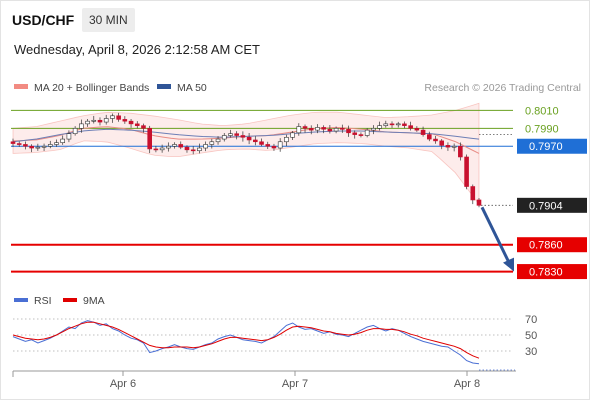 The height and width of the screenshot is (401, 590). Describe the element at coordinates (21, 300) in the screenshot. I see `rsi-legend-swatch` at that location.